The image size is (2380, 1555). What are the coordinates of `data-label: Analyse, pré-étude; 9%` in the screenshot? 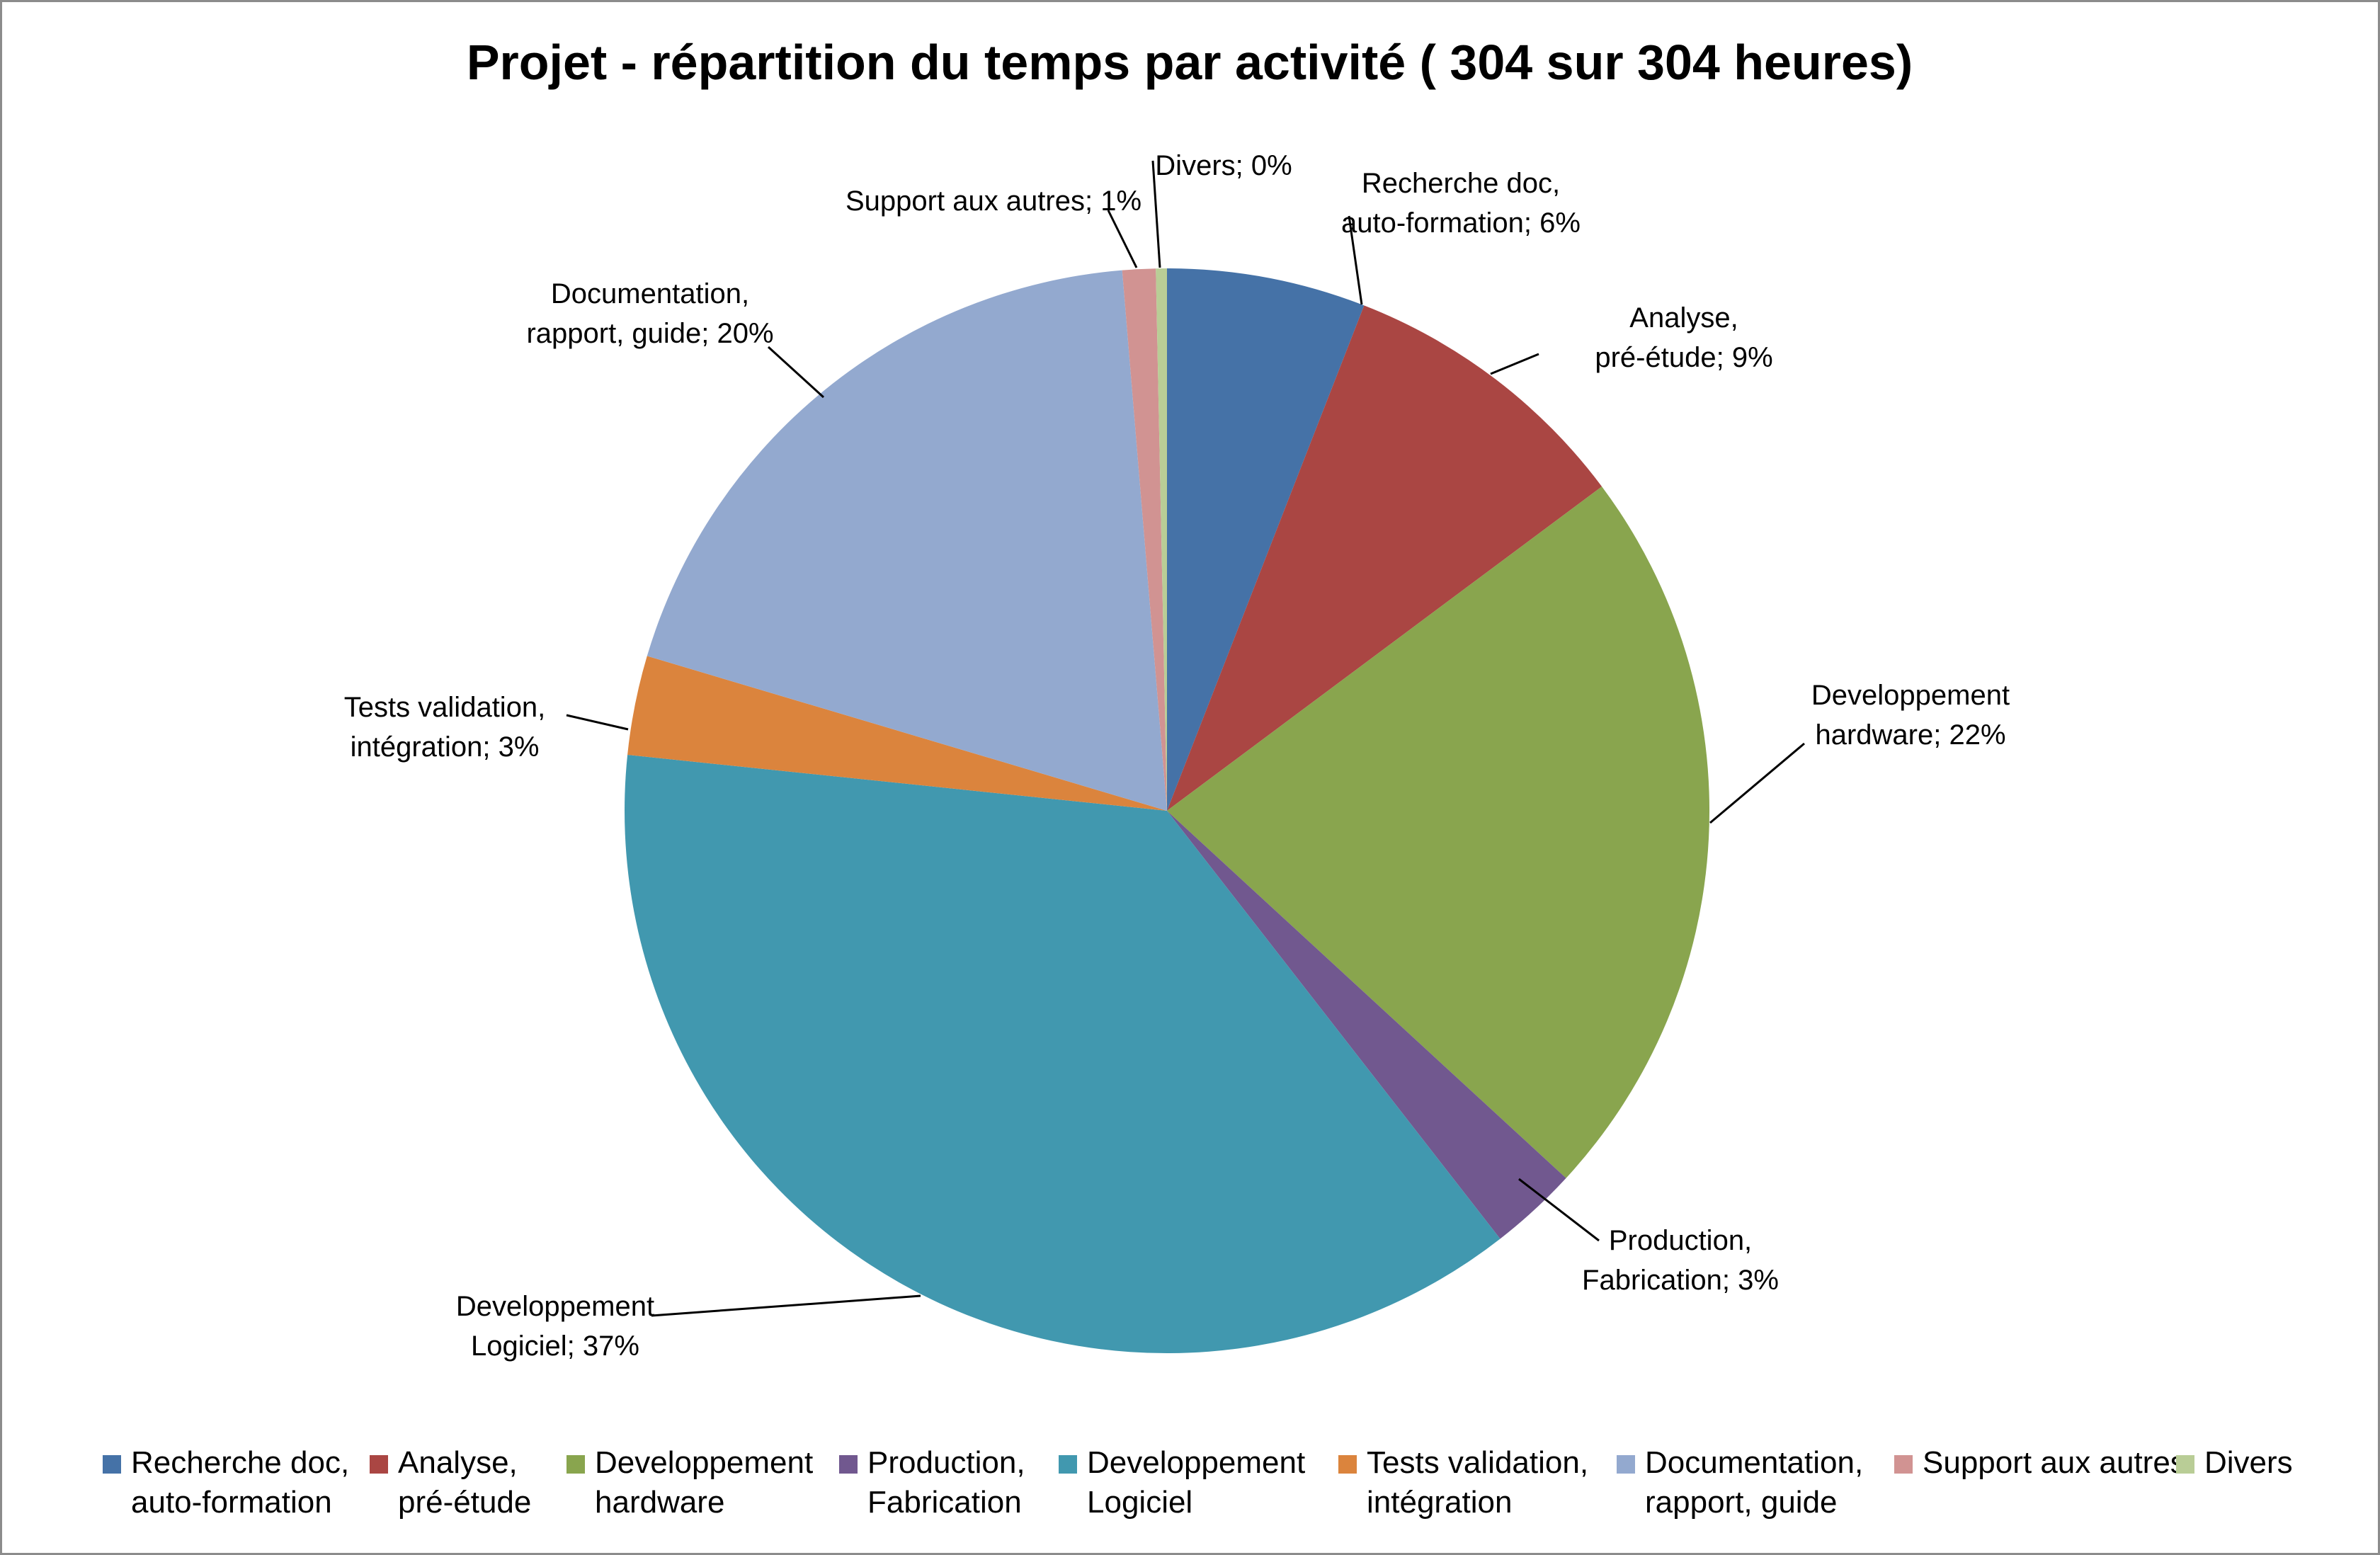 It's located at (1683, 337).